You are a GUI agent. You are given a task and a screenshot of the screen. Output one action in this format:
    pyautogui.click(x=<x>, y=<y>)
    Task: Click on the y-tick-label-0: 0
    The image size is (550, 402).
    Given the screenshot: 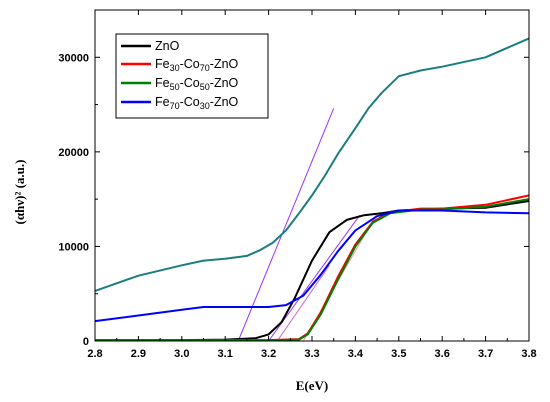 What is the action you would take?
    pyautogui.click(x=86, y=342)
    